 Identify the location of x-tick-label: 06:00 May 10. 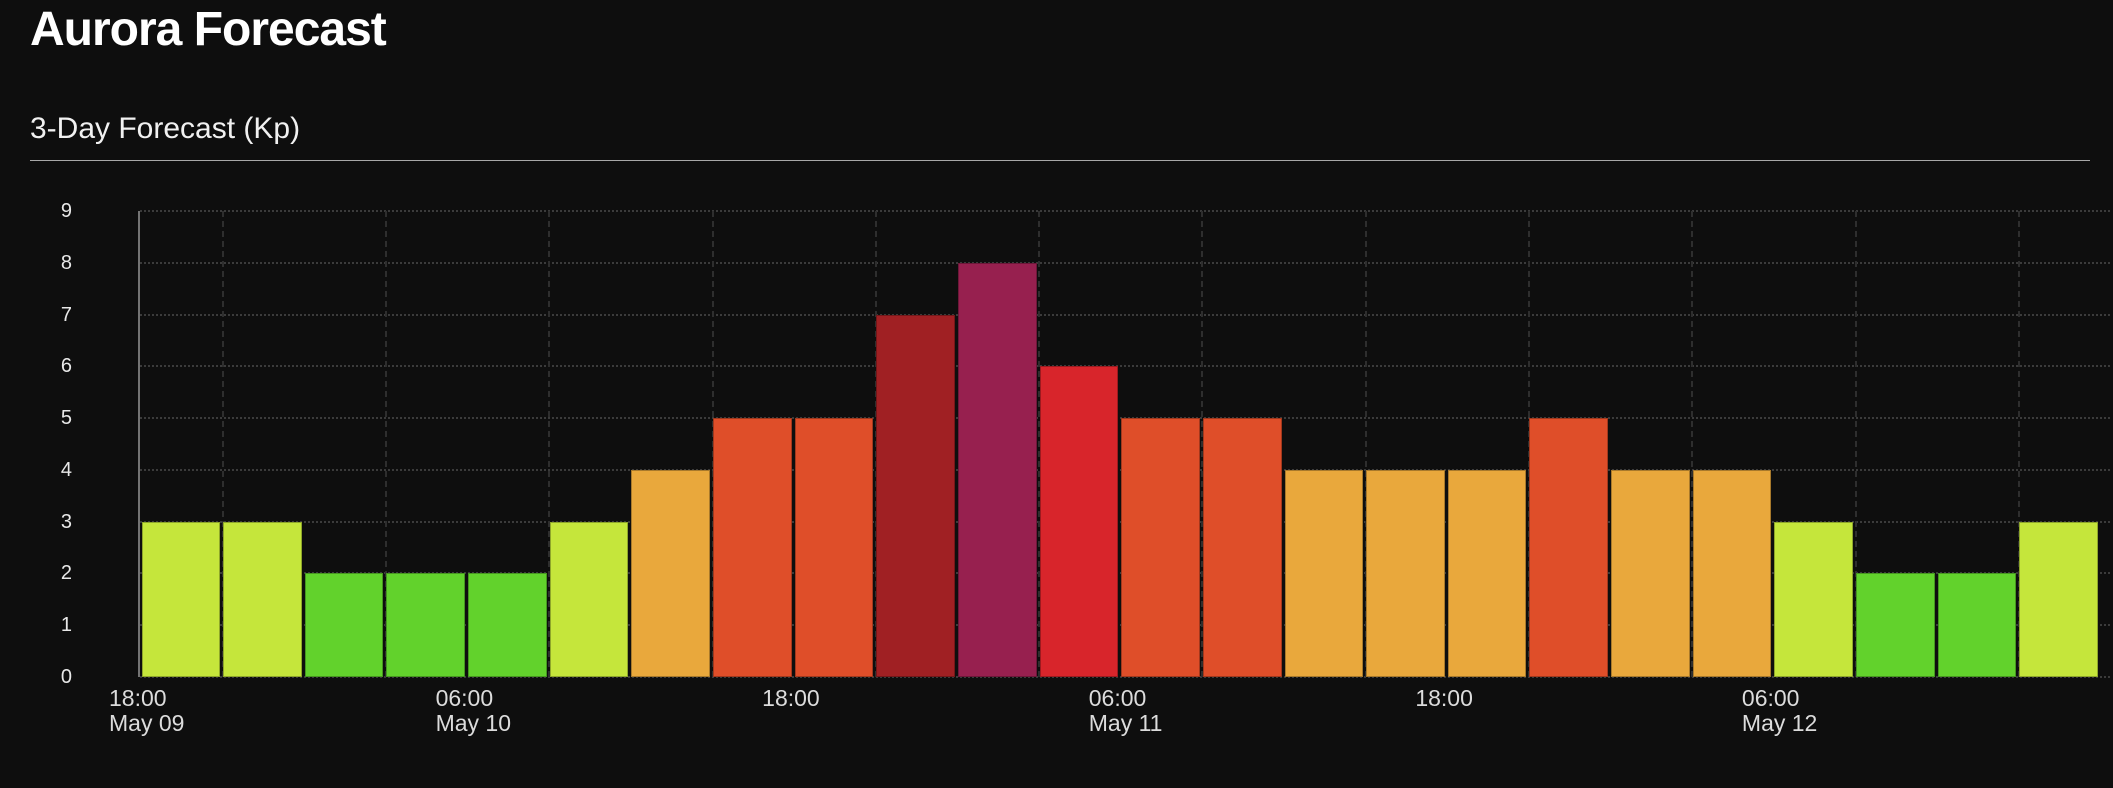
(473, 711).